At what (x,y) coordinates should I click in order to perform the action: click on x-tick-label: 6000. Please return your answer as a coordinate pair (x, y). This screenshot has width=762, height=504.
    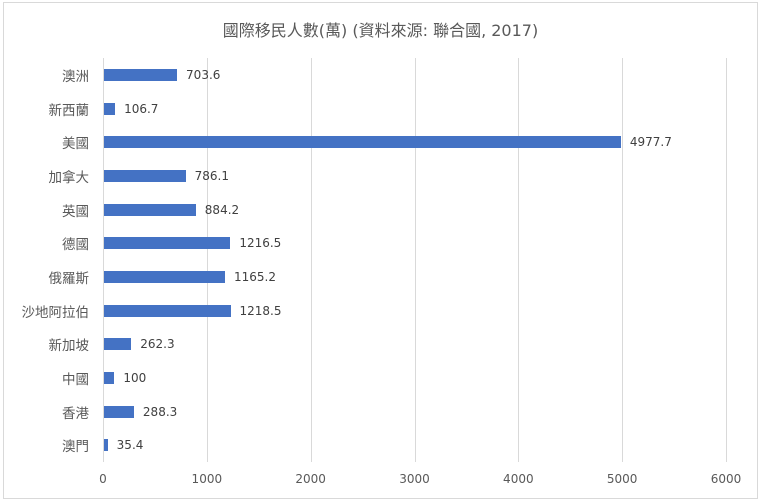
    Looking at the image, I should click on (726, 479).